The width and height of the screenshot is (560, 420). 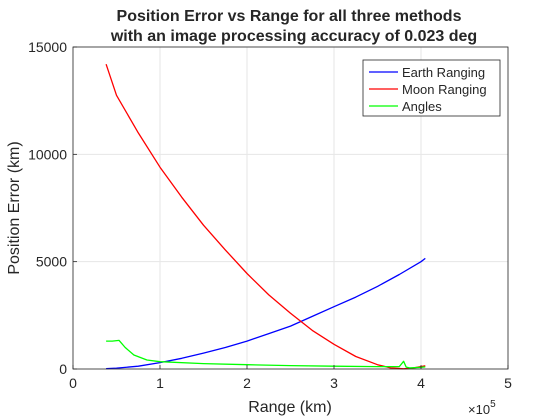 I want to click on x-axis-exponent-power: 5, so click(x=493, y=404).